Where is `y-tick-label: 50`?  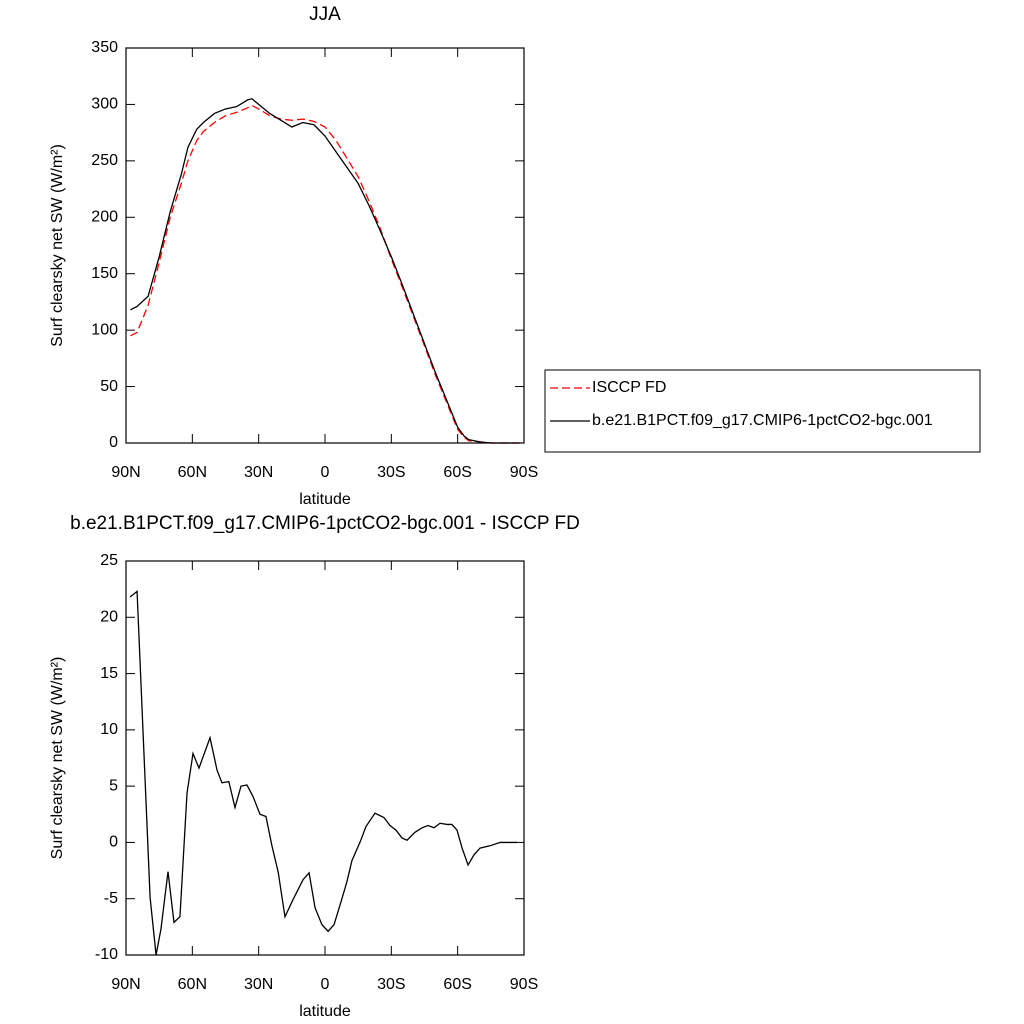
y-tick-label: 50 is located at coordinates (109, 386).